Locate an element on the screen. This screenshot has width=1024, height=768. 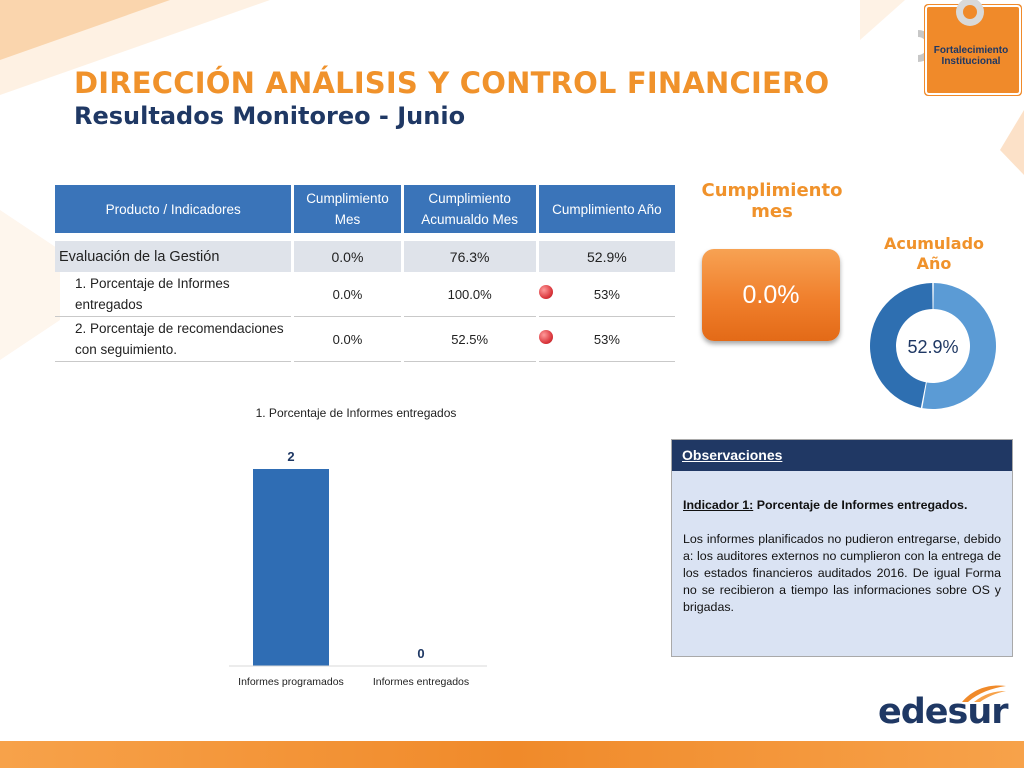
edesur-logo: edesur is located at coordinates (943, 708).